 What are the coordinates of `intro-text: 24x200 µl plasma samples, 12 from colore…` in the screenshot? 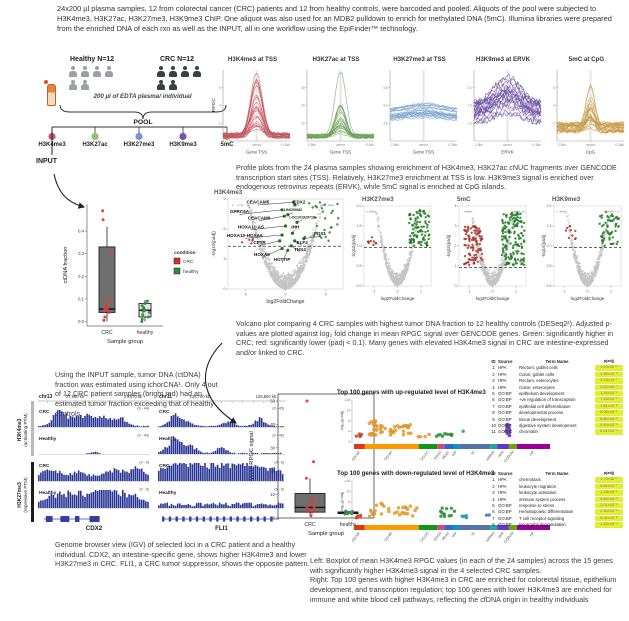 It's located at (334, 19).